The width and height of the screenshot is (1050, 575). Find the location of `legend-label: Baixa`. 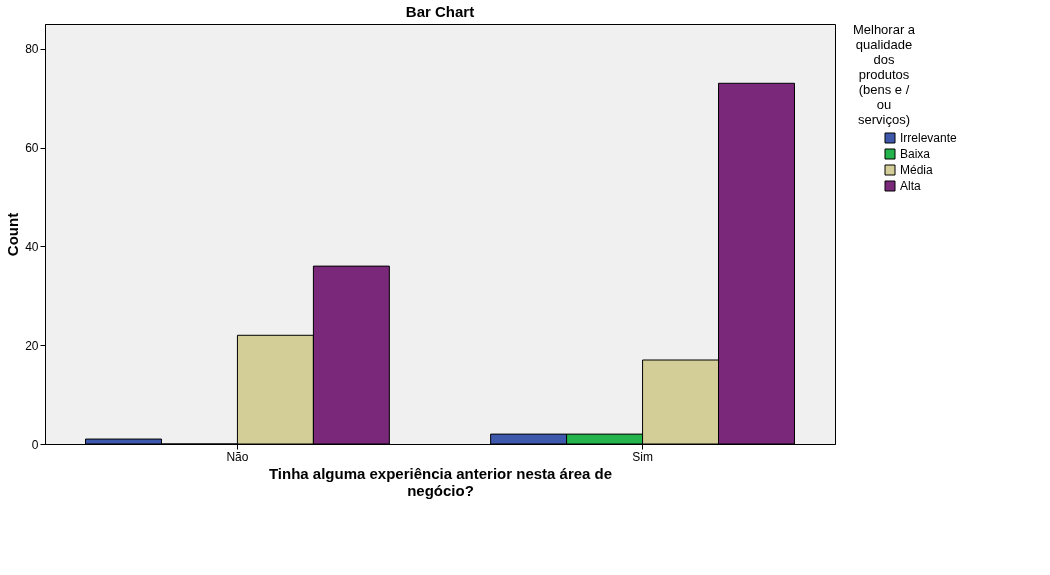

legend-label: Baixa is located at coordinates (915, 154).